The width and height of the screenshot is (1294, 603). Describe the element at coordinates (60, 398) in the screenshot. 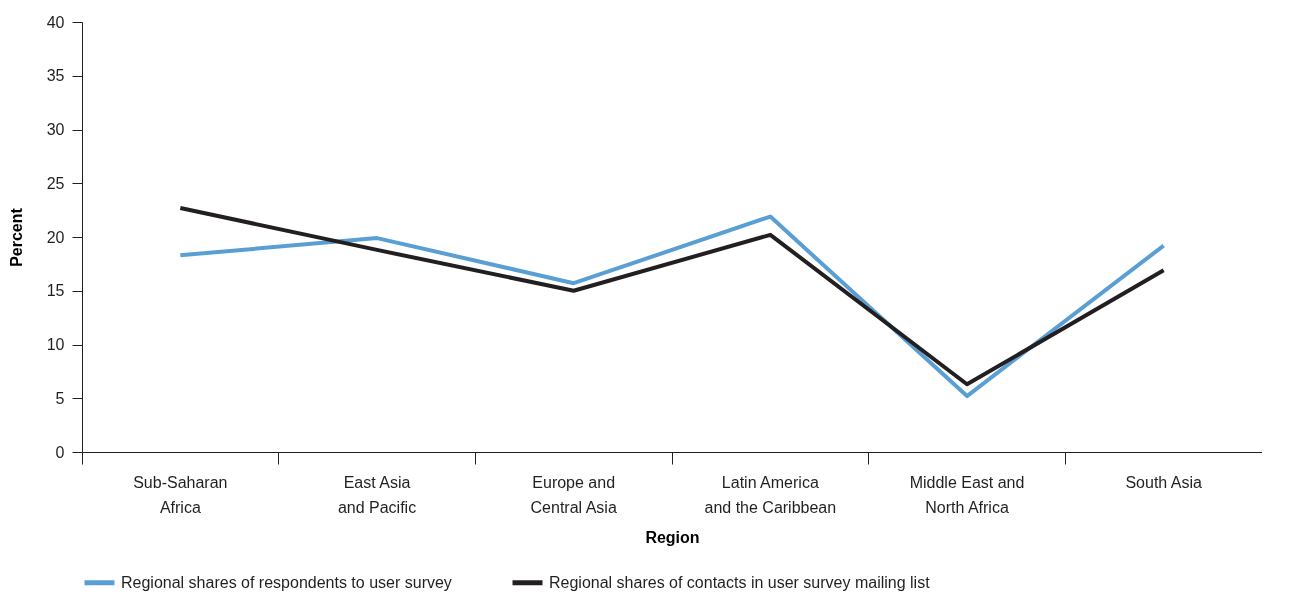

I see `y-tick-label: 5` at that location.